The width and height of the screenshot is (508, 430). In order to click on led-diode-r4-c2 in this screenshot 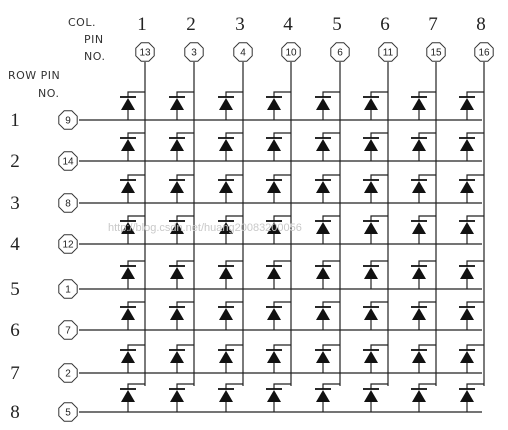, I will do `click(181, 229)`.